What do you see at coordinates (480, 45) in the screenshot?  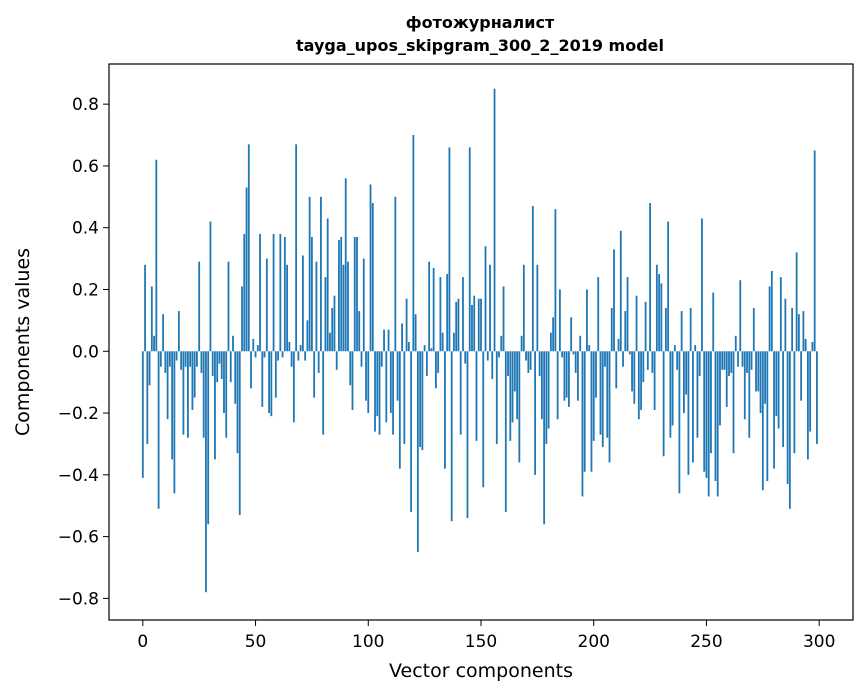 I see `chart-subtitle: tayga_upos_skipgram_300_2_2019 model` at bounding box center [480, 45].